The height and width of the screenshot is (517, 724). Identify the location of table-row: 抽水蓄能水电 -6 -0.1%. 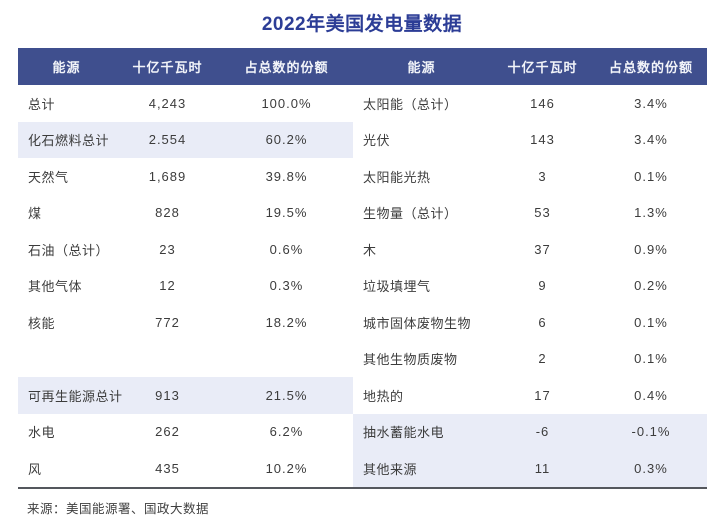
(530, 431).